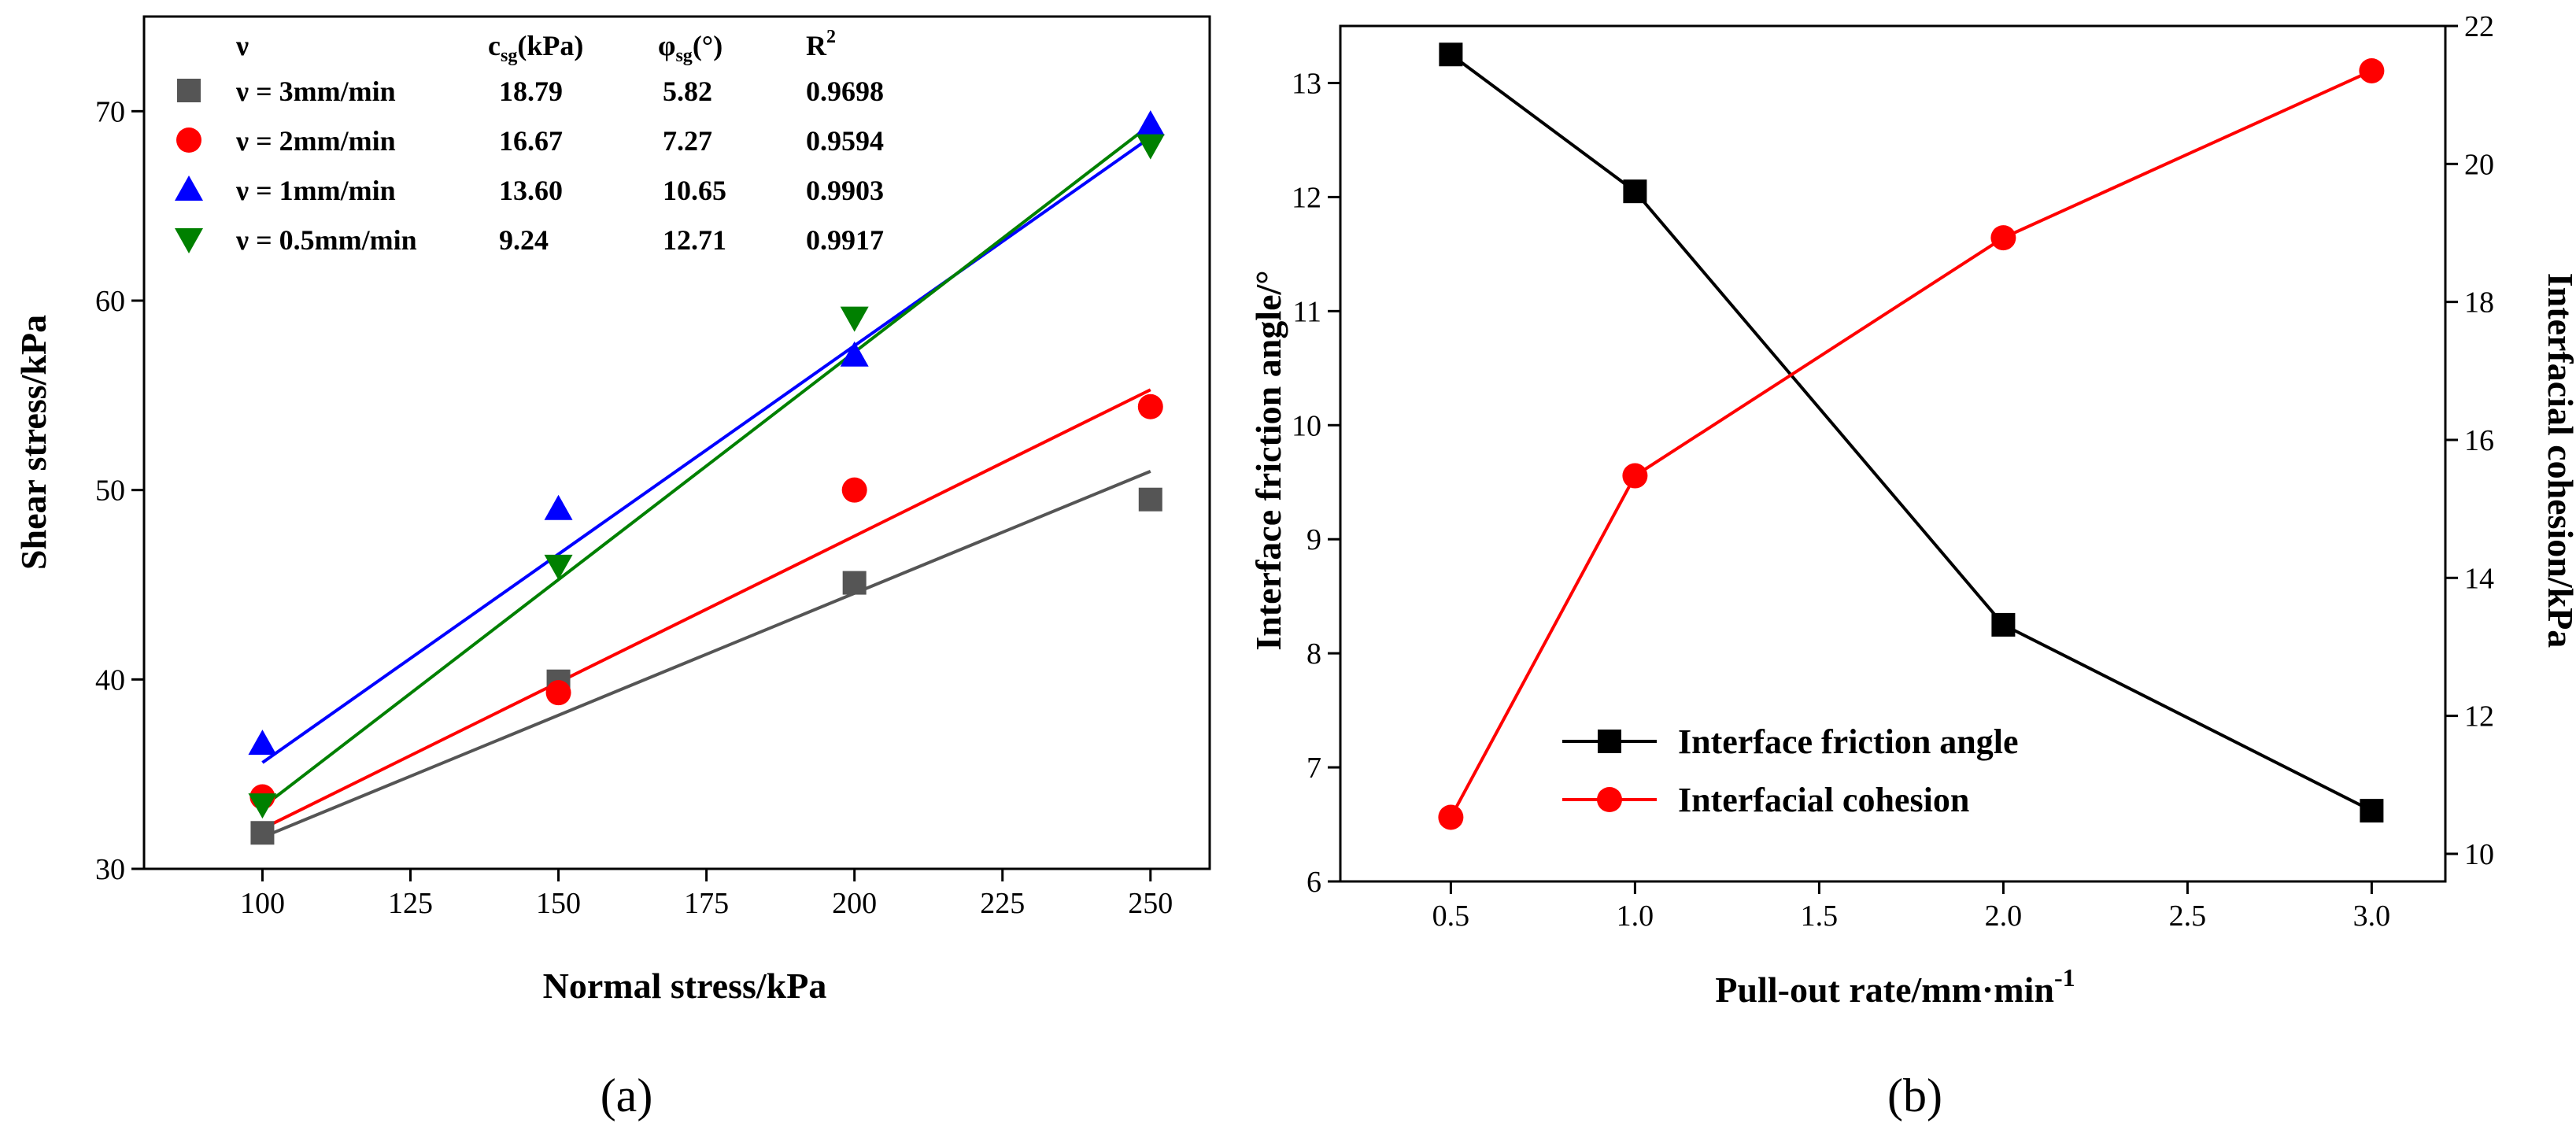  Describe the element at coordinates (694, 240) in the screenshot. I see `legend-phi-value: 12.71` at that location.